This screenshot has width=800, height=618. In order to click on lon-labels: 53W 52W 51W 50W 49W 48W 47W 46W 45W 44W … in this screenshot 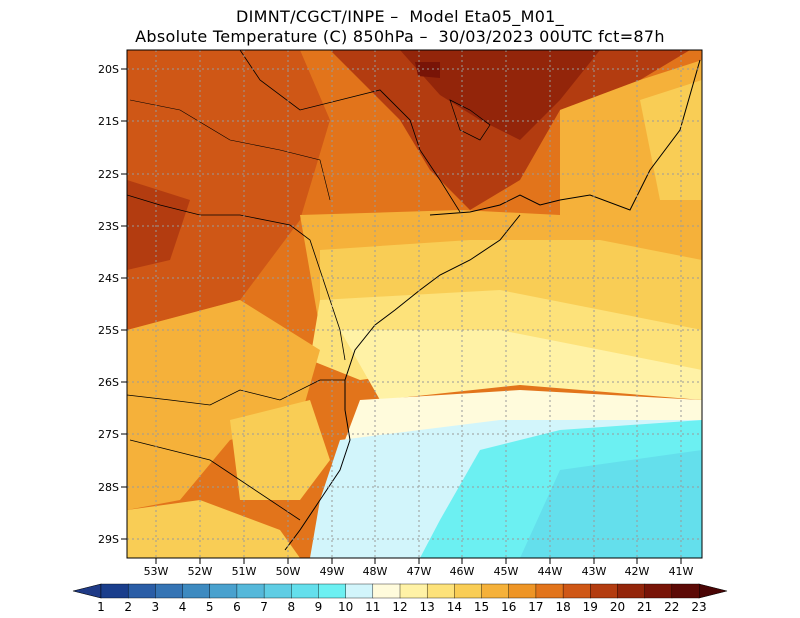, I will do `click(419, 571)`.